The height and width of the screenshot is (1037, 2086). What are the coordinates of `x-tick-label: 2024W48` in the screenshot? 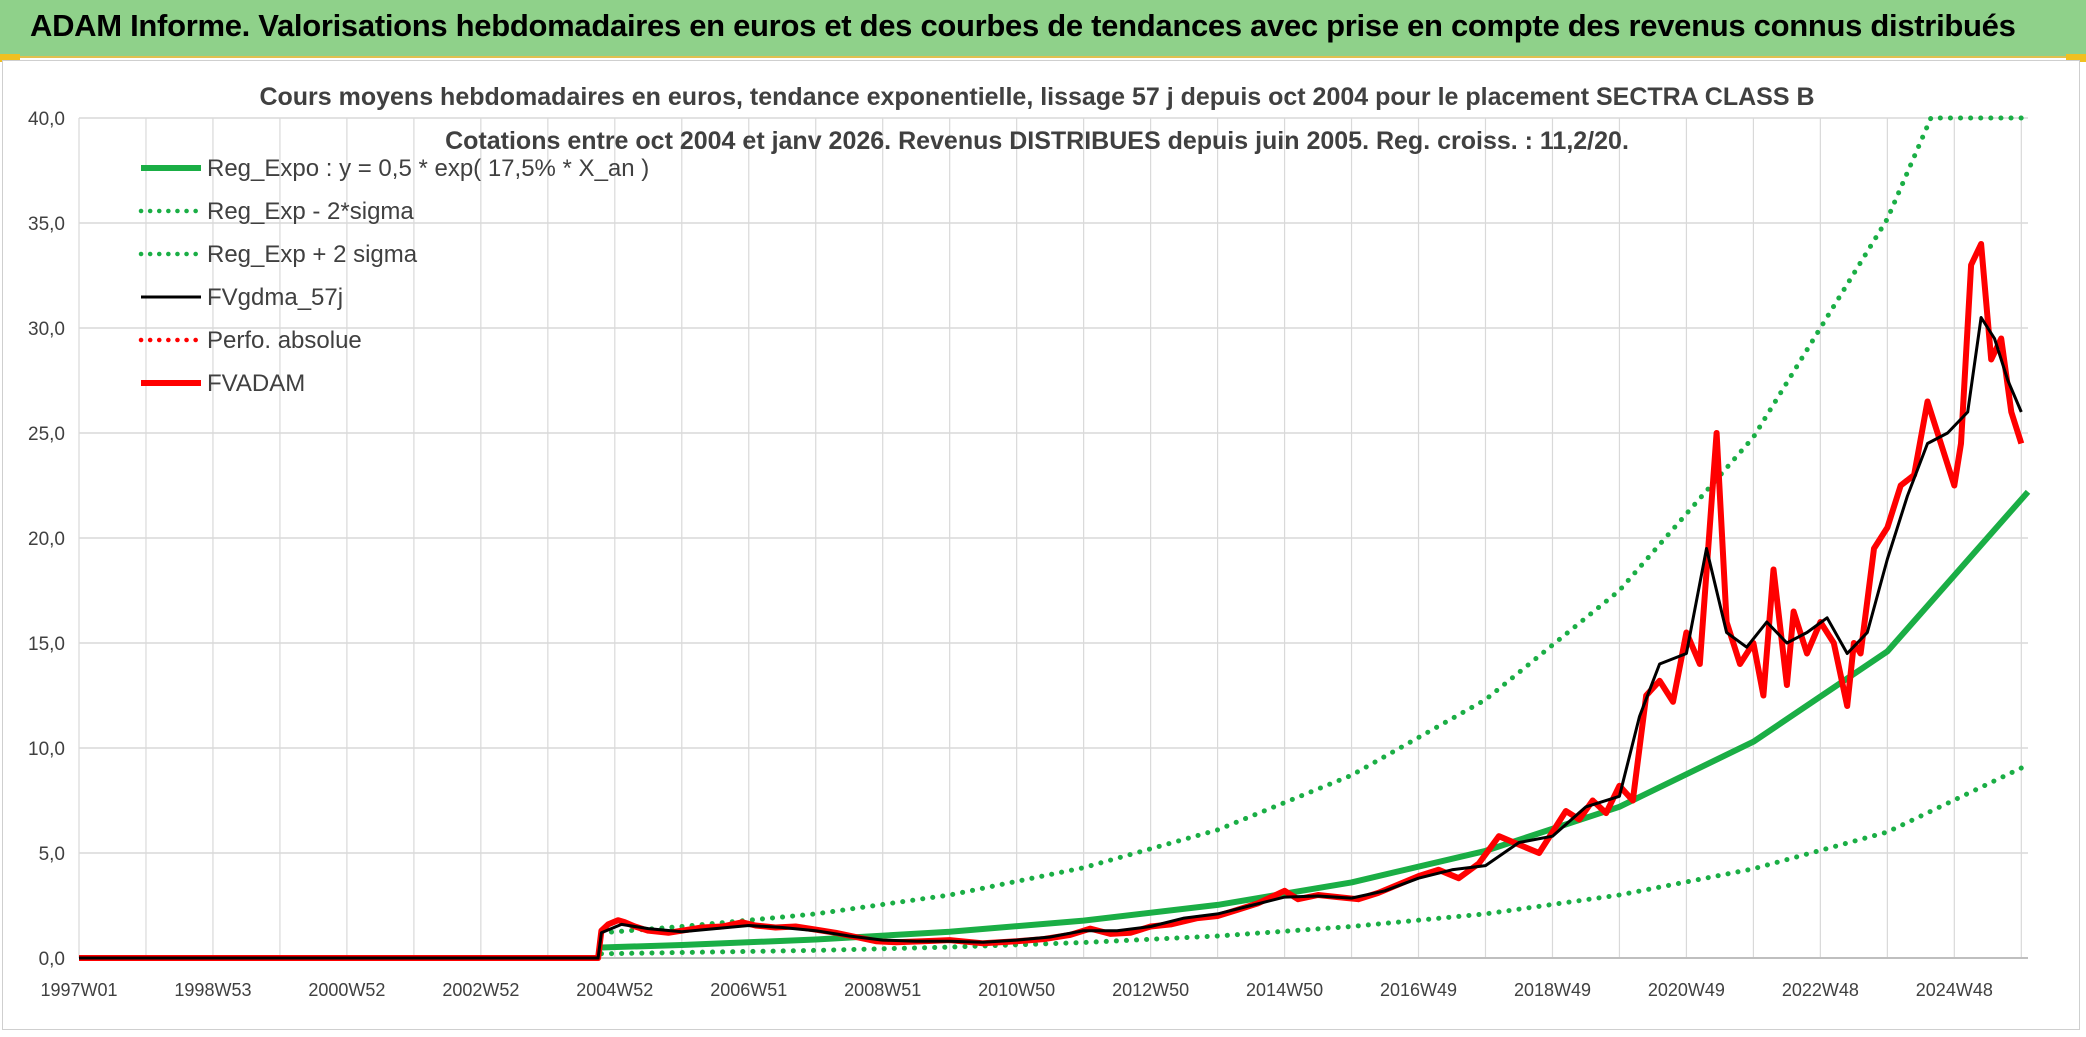 It's located at (1954, 990).